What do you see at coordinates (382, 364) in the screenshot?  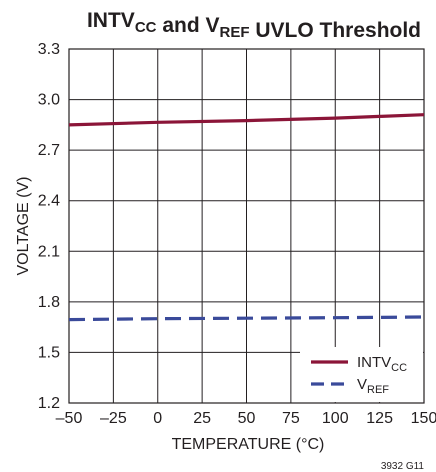 I see `legend-label-intvcc: INTVCC` at bounding box center [382, 364].